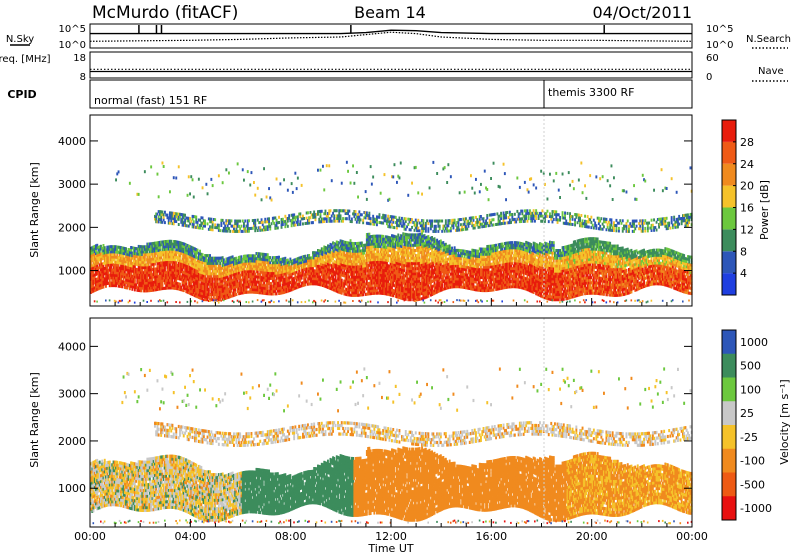  Describe the element at coordinates (709, 77) in the screenshot. I see `freq-right-tick-bottom: 0` at that location.